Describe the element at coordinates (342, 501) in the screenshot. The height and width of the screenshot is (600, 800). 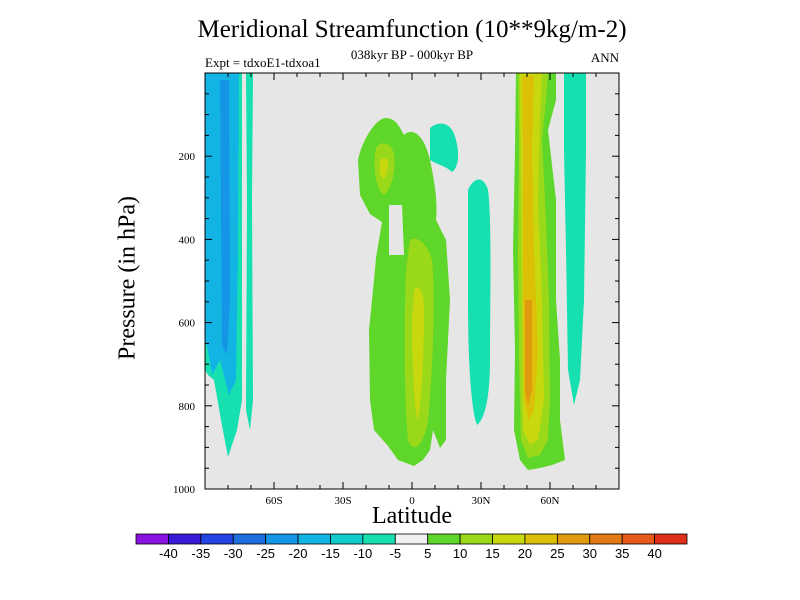
I see `x-tick-label: 30S` at that location.